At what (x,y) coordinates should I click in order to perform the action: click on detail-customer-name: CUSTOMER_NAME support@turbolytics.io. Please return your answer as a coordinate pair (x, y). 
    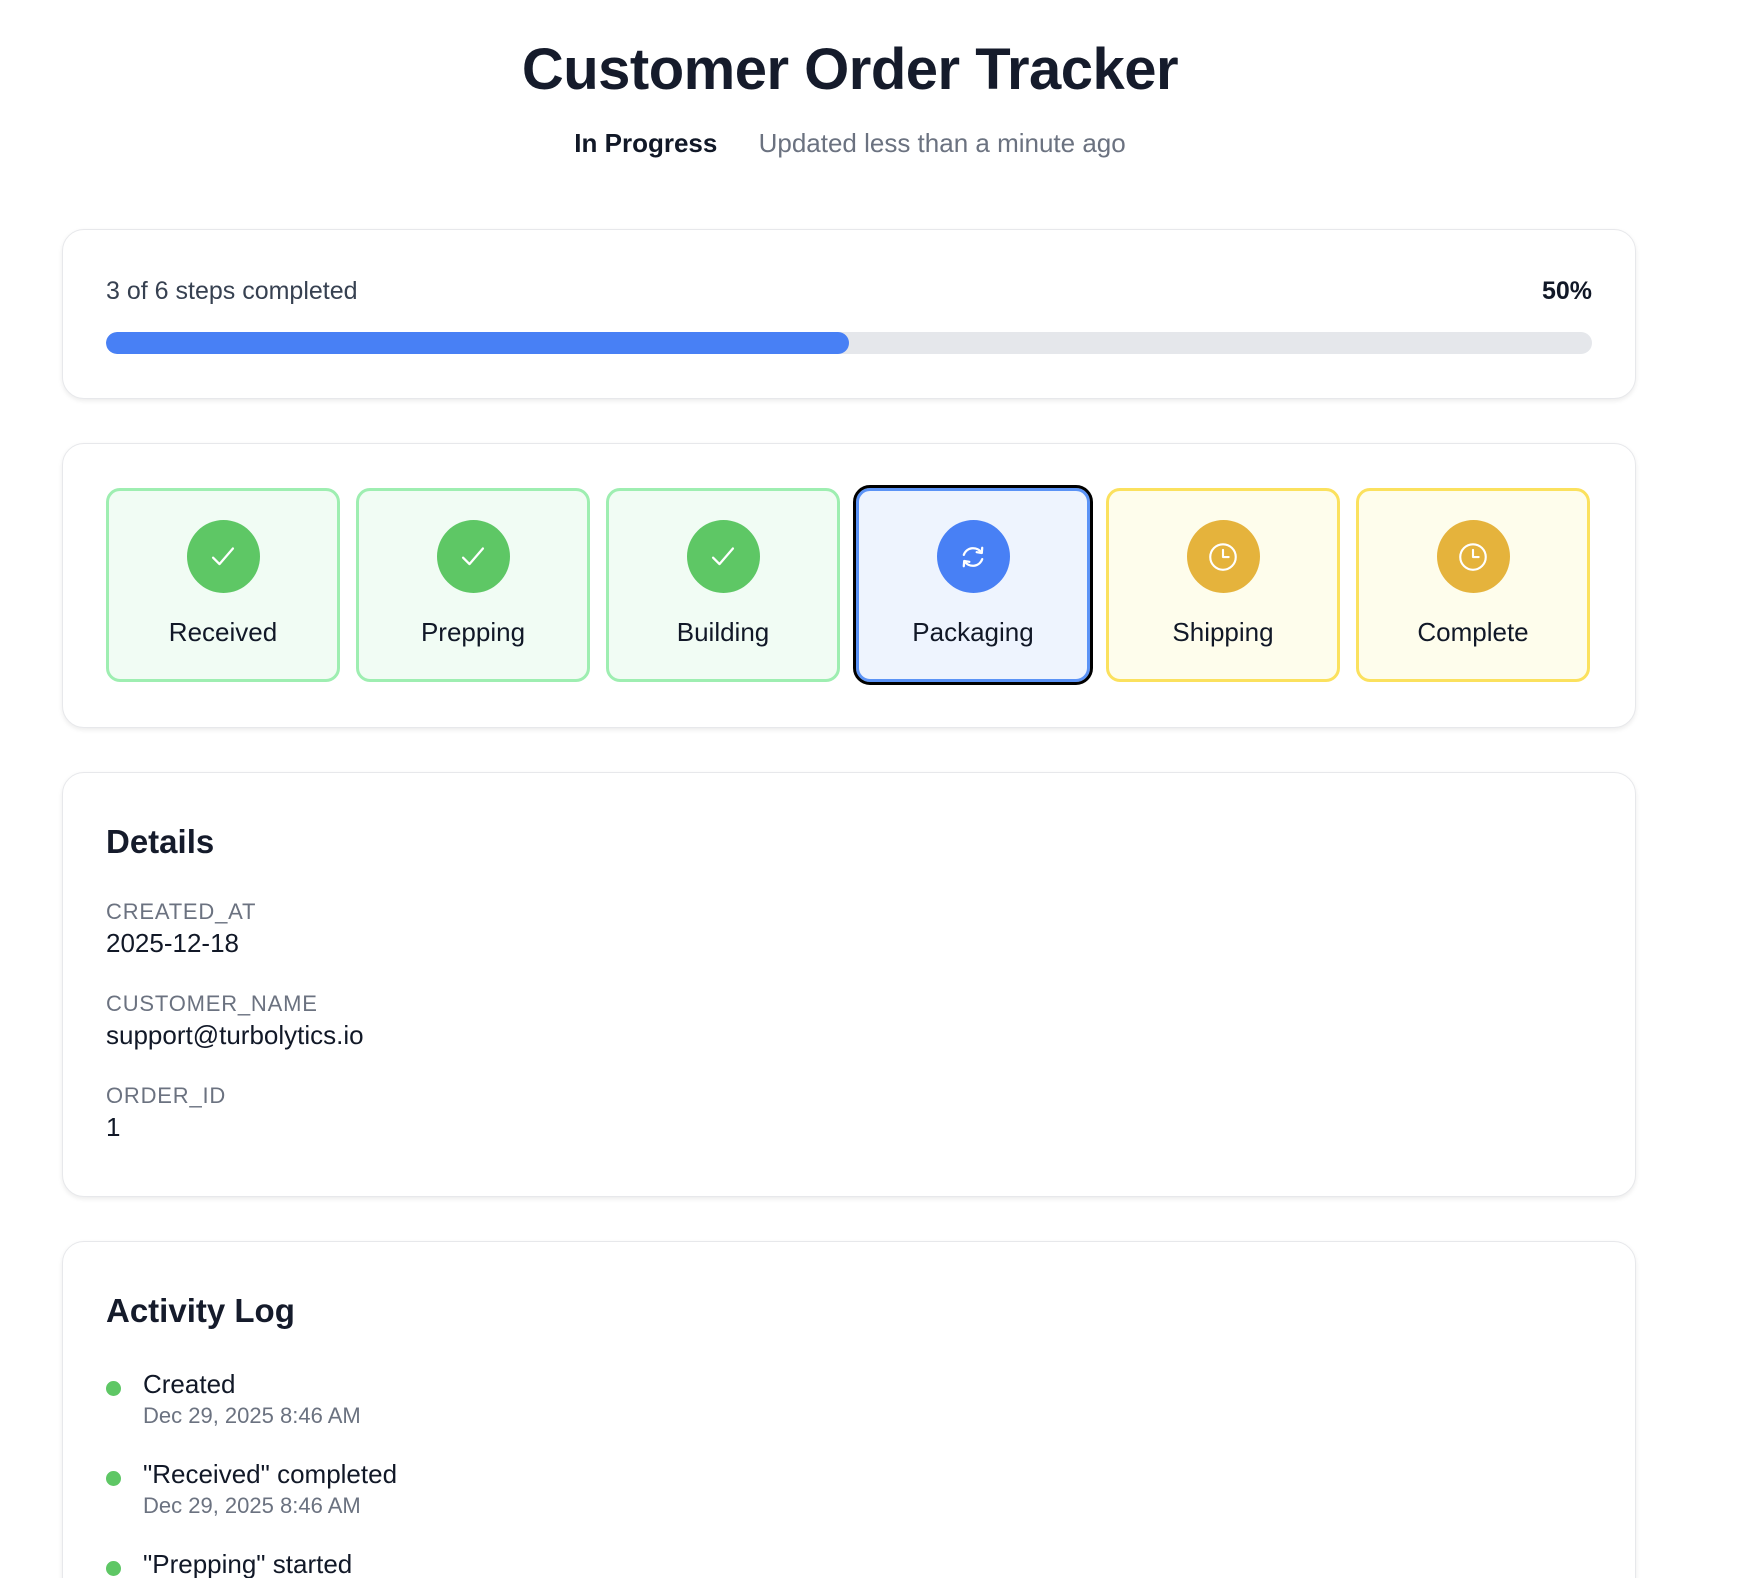
    Looking at the image, I should click on (235, 1021).